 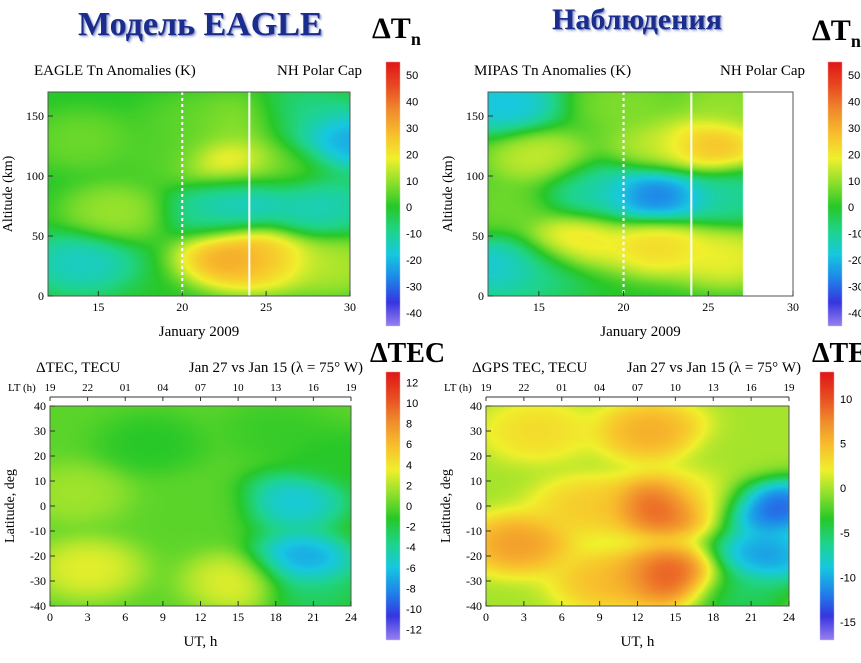 I want to click on dtn-symbol-right: ΔTn, so click(x=836, y=32).